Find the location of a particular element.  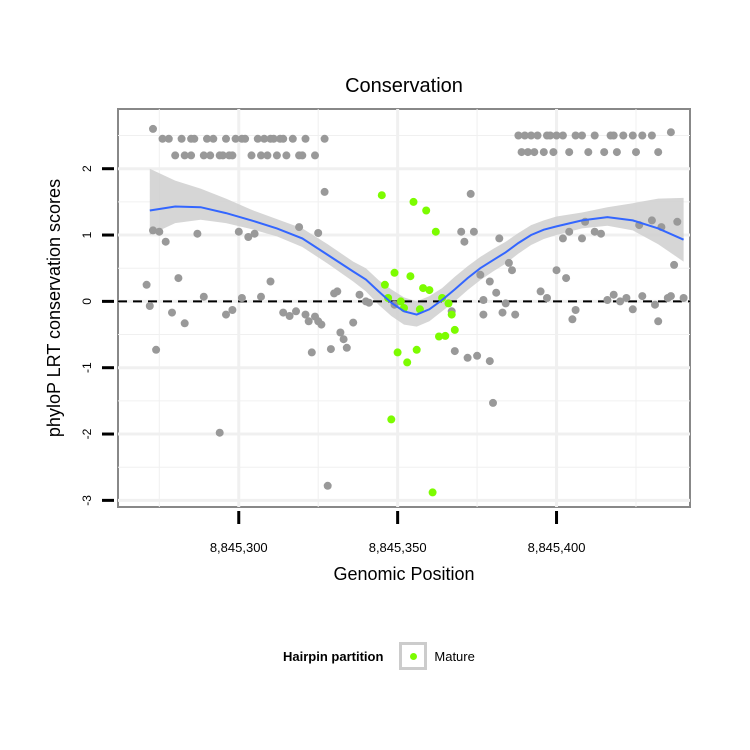

smooth-line-layer is located at coordinates (417, 260).